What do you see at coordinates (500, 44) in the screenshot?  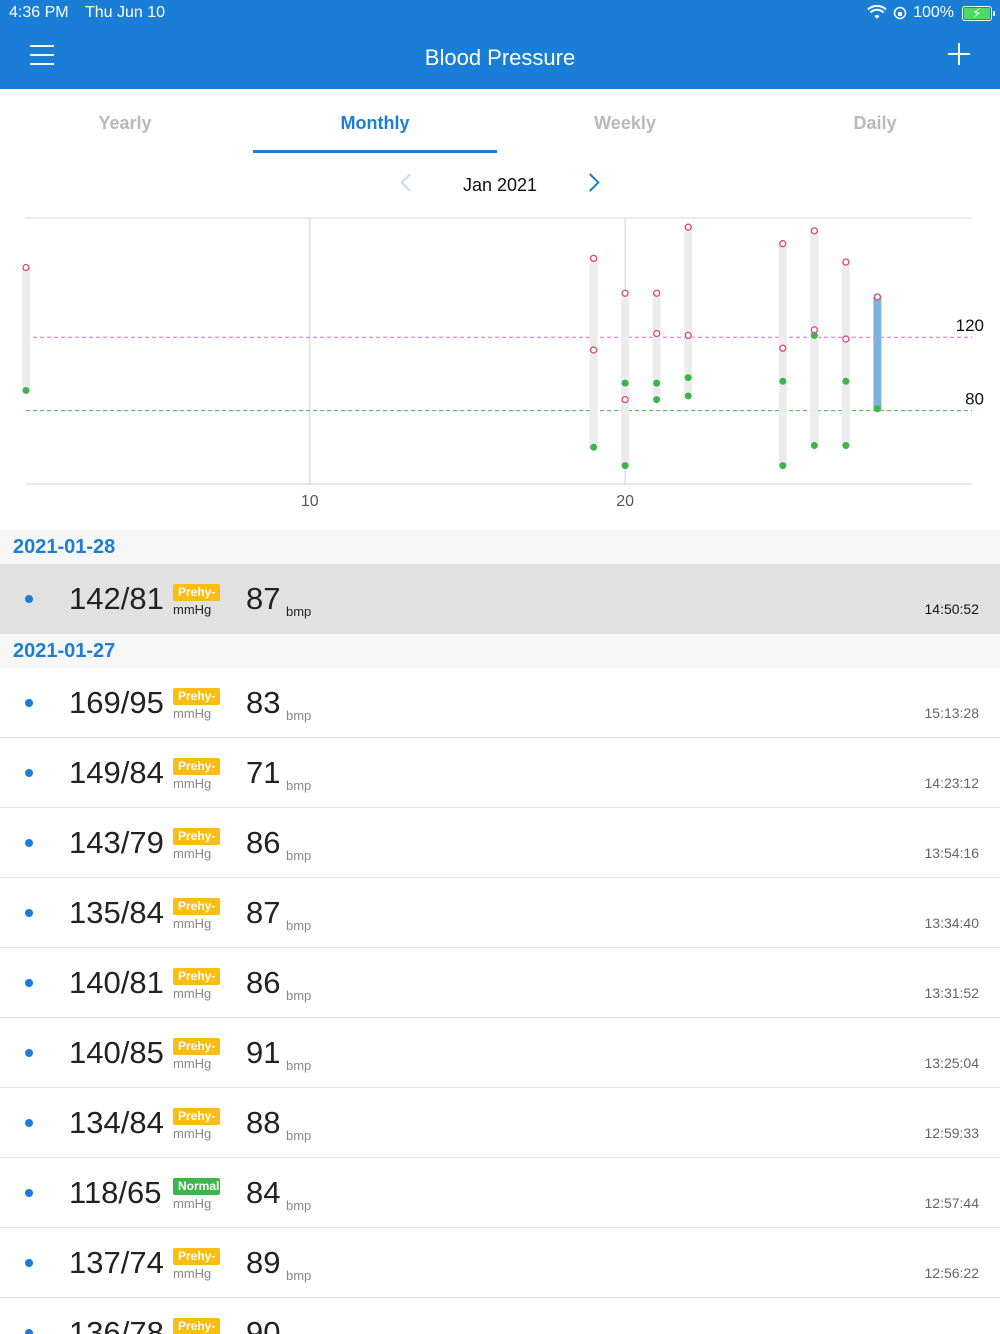 I see `top-bar: 4:36 PM Thu Jun 10 100% ⚡ Blood Pressure` at bounding box center [500, 44].